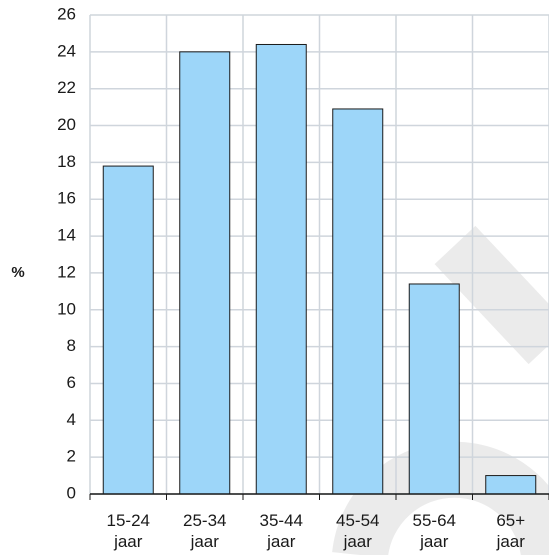 This screenshot has width=549, height=555. What do you see at coordinates (357, 520) in the screenshot?
I see `x-tick-label: 45-54` at bounding box center [357, 520].